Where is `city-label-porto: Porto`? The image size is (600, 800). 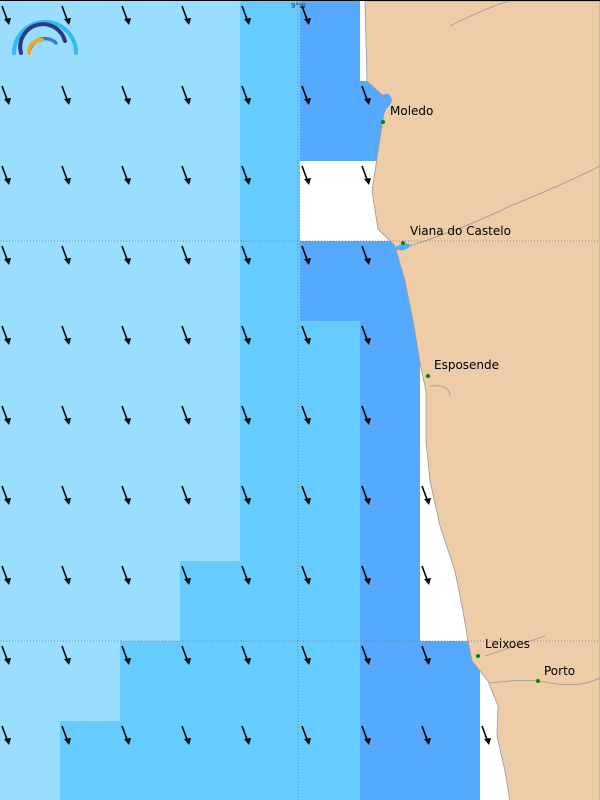 city-label-porto: Porto is located at coordinates (560, 671).